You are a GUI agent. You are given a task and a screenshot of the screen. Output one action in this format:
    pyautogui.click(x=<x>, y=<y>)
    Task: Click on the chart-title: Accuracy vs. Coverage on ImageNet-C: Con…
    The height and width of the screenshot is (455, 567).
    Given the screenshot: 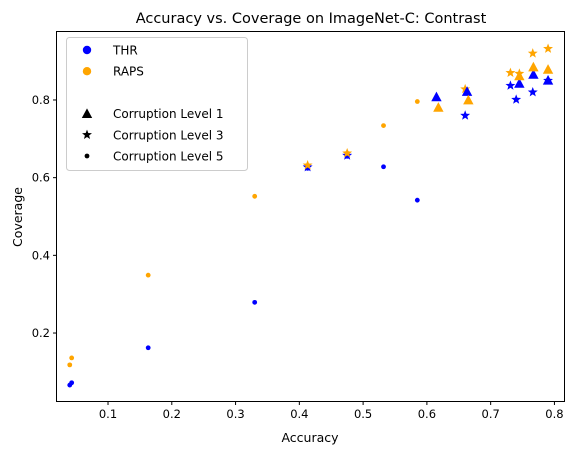 What is the action you would take?
    pyautogui.click(x=311, y=19)
    